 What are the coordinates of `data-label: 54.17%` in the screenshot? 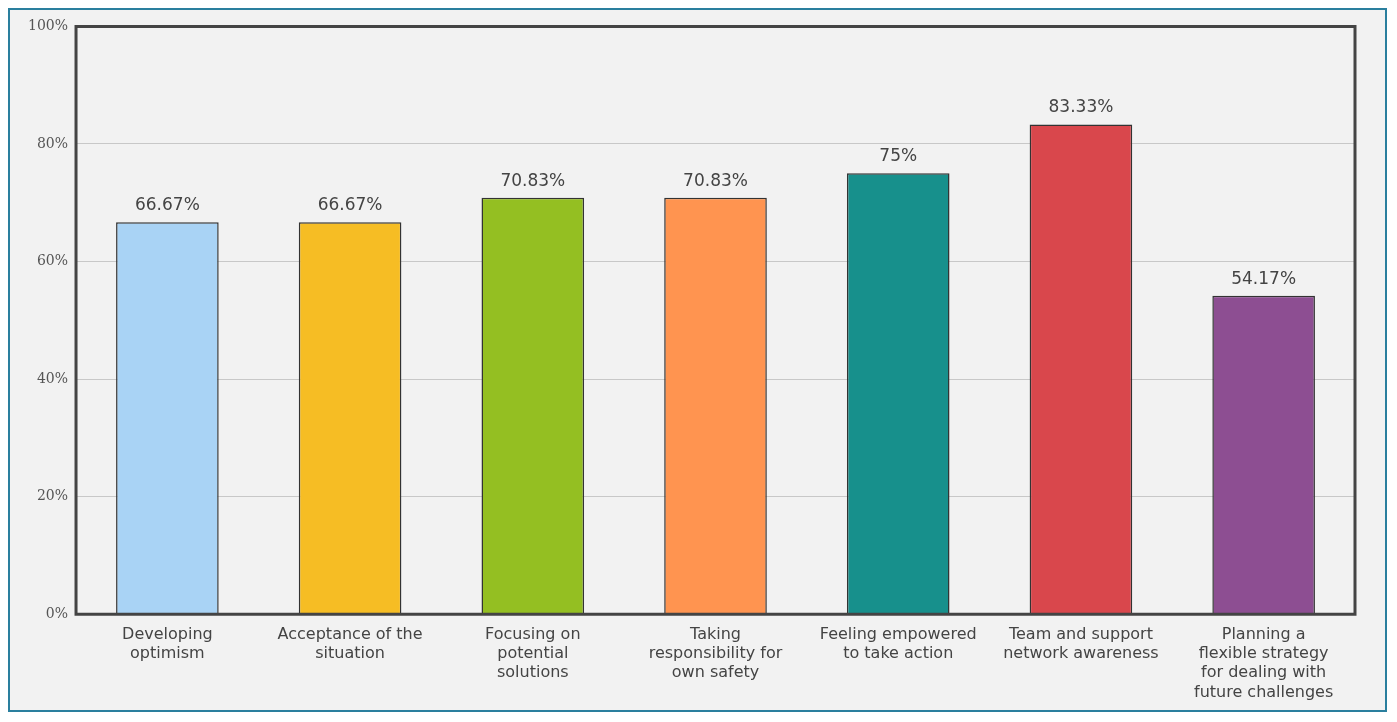 It's located at (1264, 277).